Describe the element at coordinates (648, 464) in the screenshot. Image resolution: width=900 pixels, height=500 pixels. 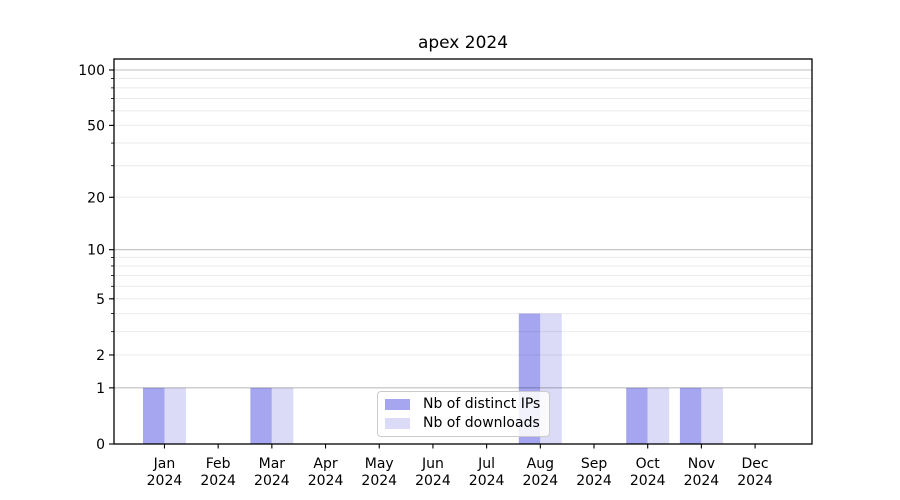
I see `x-tick-label-month: Oct` at that location.